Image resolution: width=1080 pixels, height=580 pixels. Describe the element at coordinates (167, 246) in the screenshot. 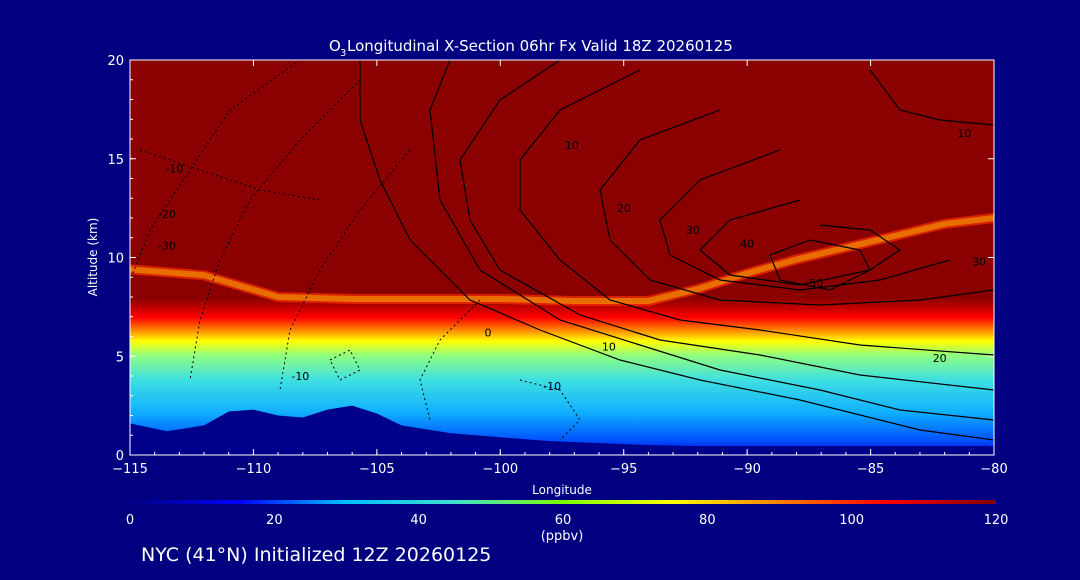

I see `contour-label-2: -30` at that location.